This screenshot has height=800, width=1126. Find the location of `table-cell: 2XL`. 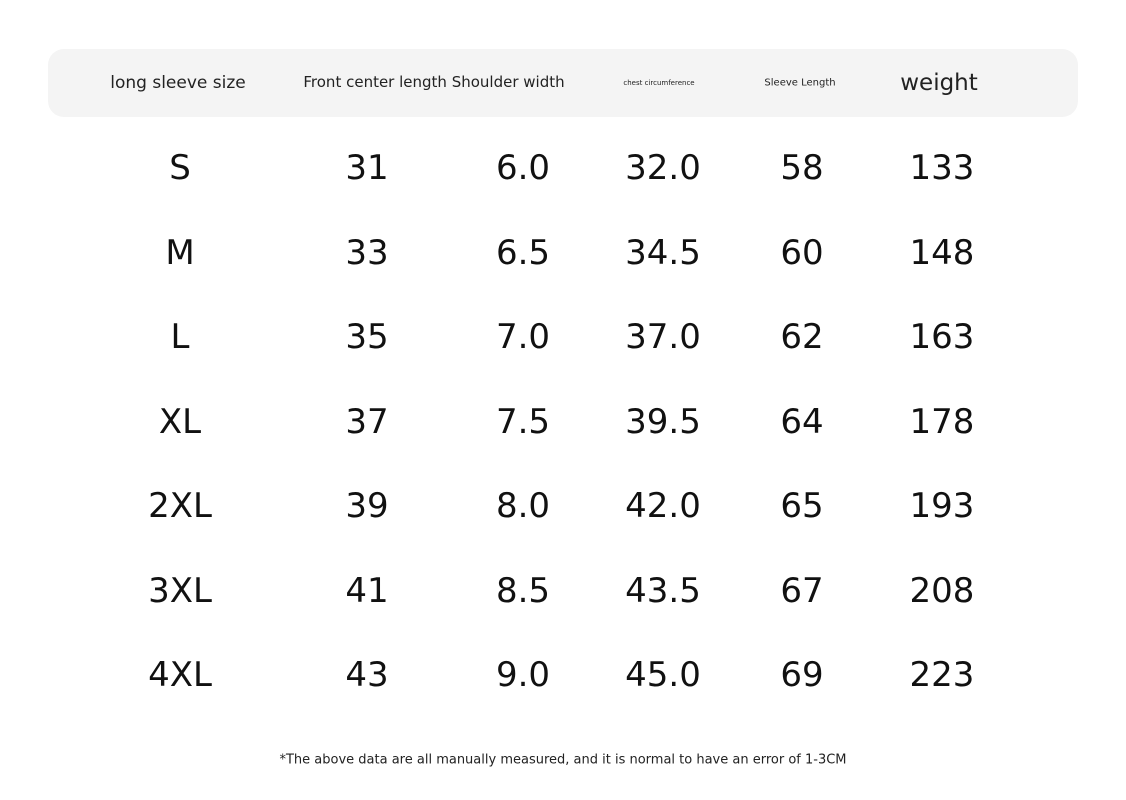

table-cell: 2XL is located at coordinates (180, 506).